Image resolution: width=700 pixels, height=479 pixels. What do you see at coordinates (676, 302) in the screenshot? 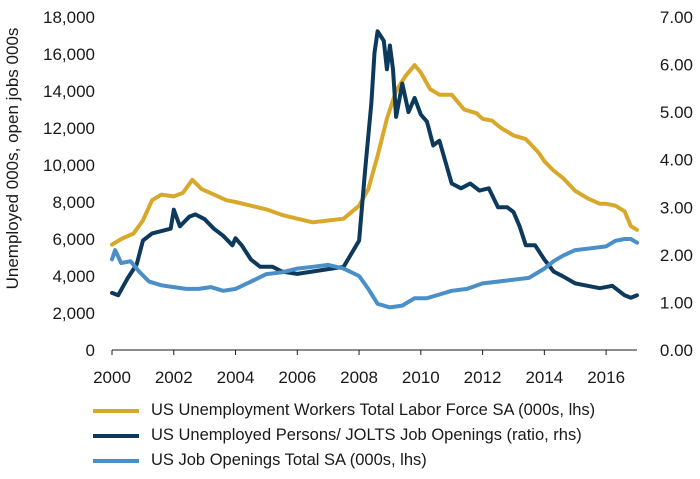
I see `right-y-tick-label: 1.00` at bounding box center [676, 302].